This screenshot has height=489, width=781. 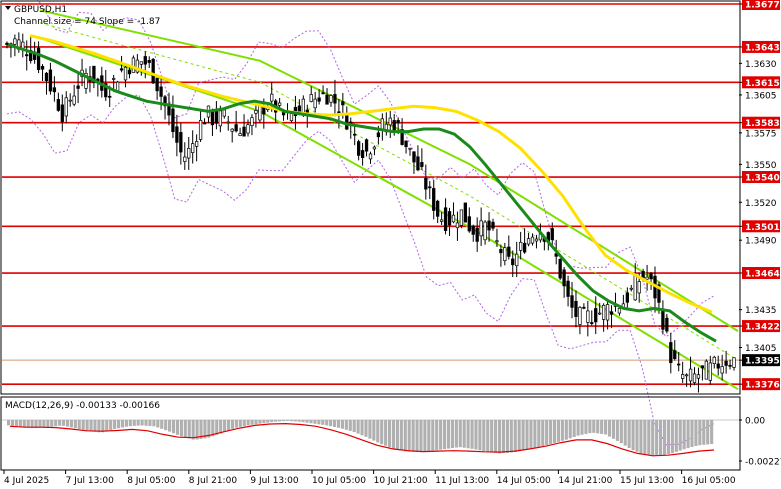 I want to click on collapse-triangle-icon, so click(x=8, y=8).